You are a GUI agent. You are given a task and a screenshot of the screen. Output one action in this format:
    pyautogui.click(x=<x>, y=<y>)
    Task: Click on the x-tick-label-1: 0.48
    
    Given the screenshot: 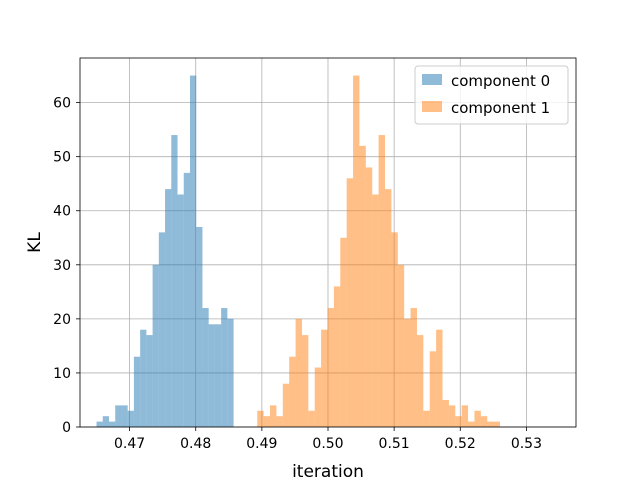 What is the action you would take?
    pyautogui.click(x=195, y=444)
    